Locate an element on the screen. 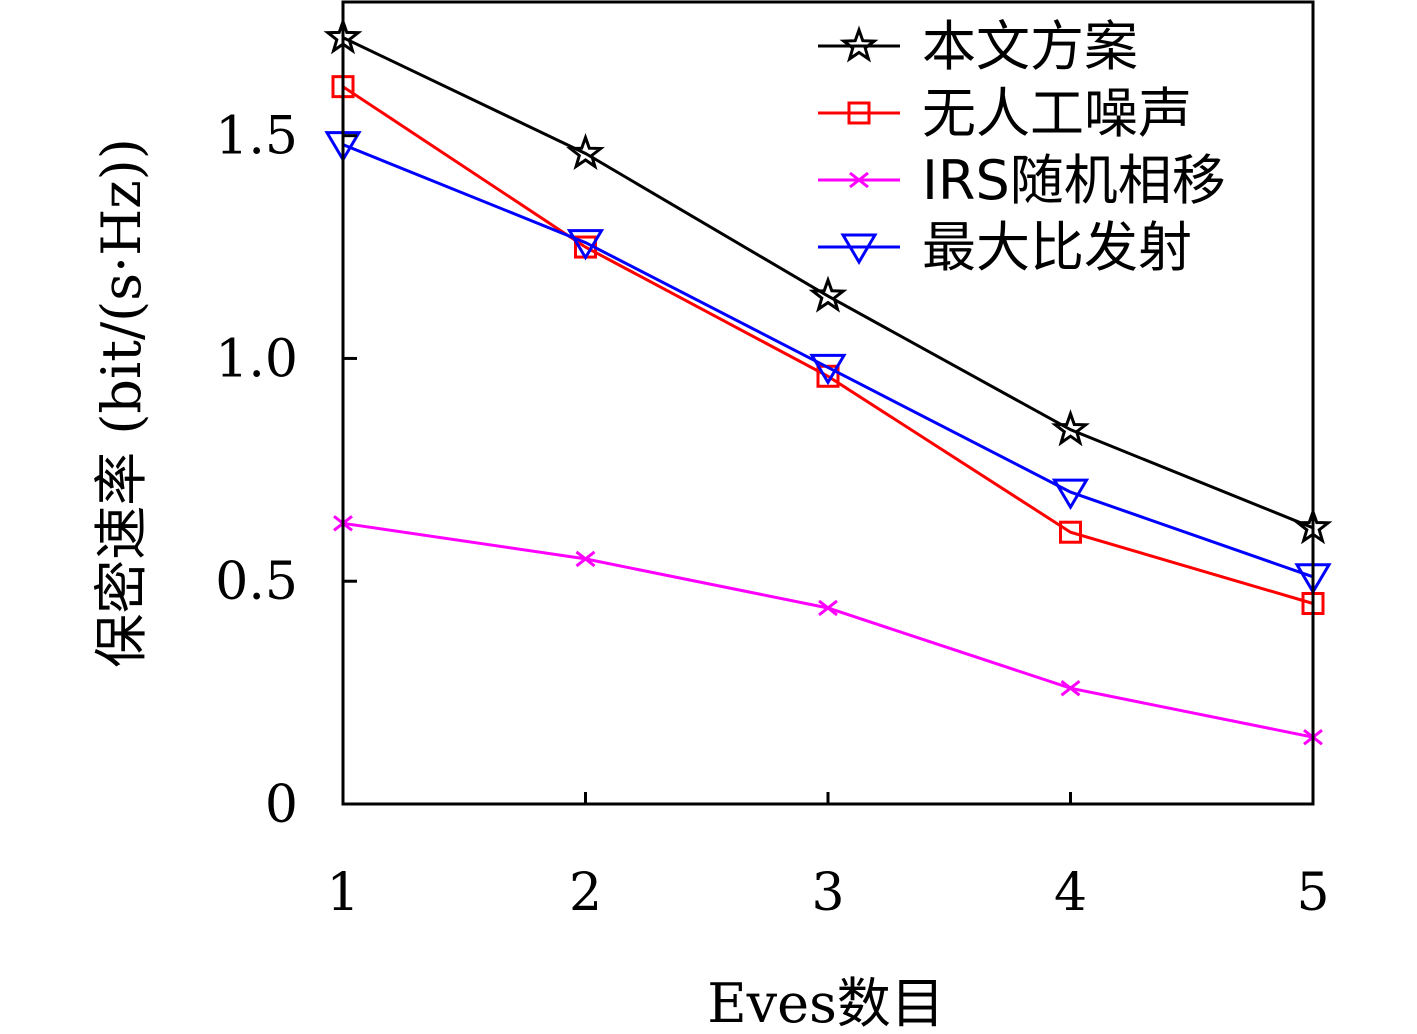 This screenshot has height=1034, width=1417. y-tick-label: 1.0 is located at coordinates (256, 359).